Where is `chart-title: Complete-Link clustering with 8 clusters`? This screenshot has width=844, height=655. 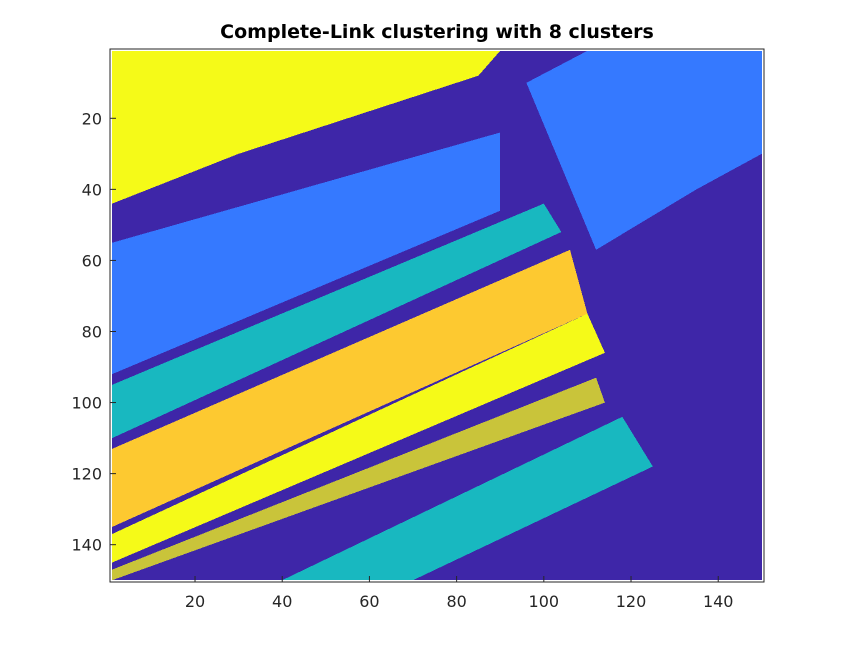
chart-title: Complete-Link clustering with 8 clusters is located at coordinates (437, 32).